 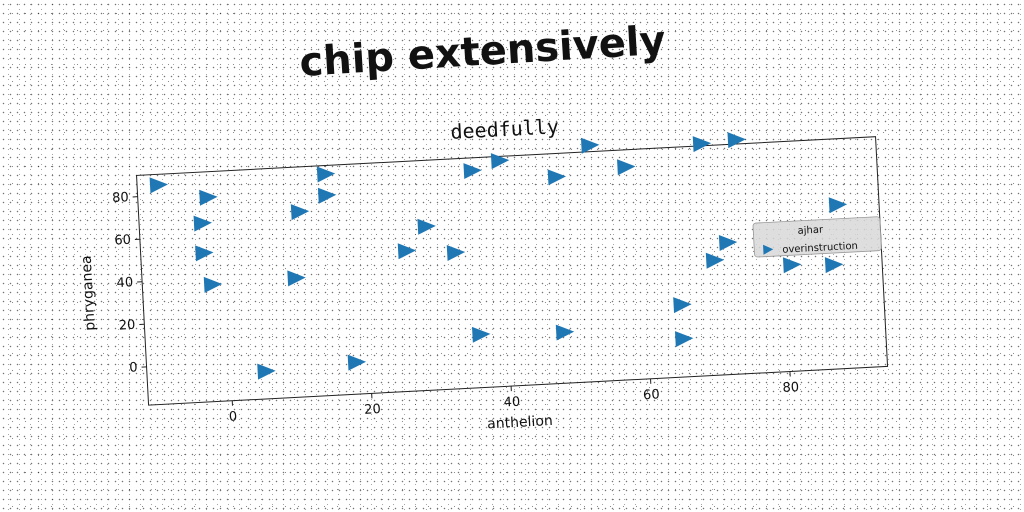 I want to click on chart-title: deedfully, so click(x=504, y=129).